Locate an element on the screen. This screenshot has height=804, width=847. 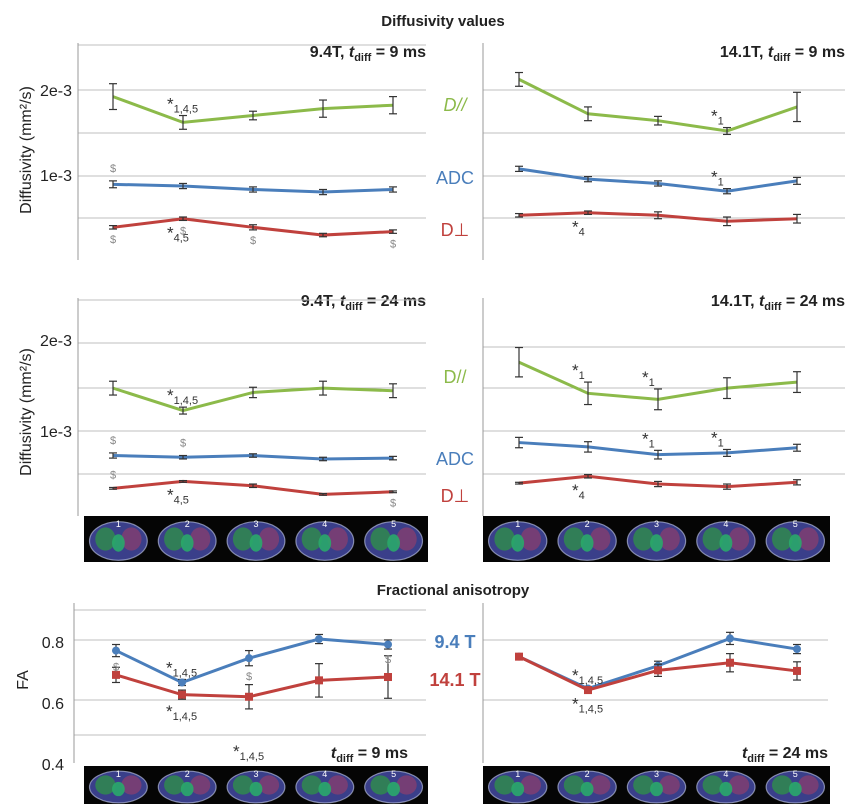
panel-title-fa-24: tdiff = 24 ms is located at coordinates (785, 755).